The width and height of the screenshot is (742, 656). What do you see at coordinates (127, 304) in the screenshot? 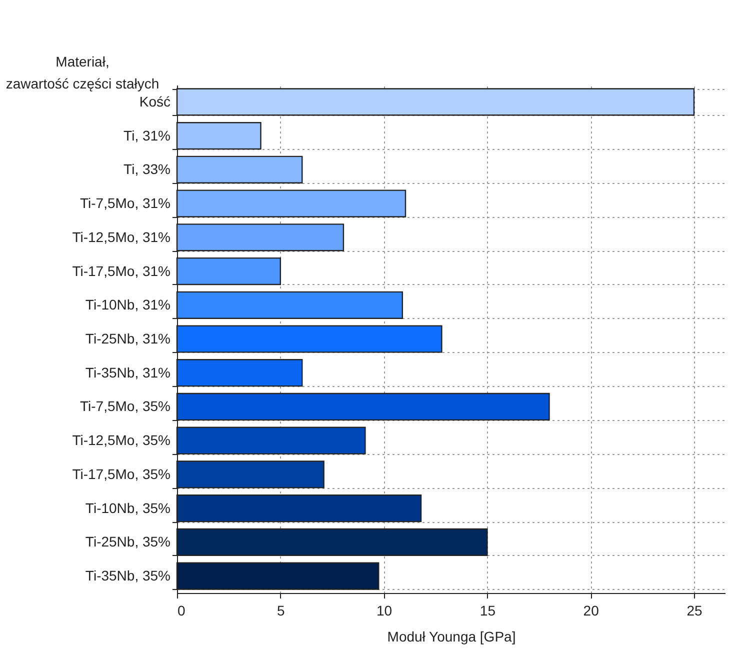
I see `y-tick-label: Ti-10Nb, 31%` at bounding box center [127, 304].